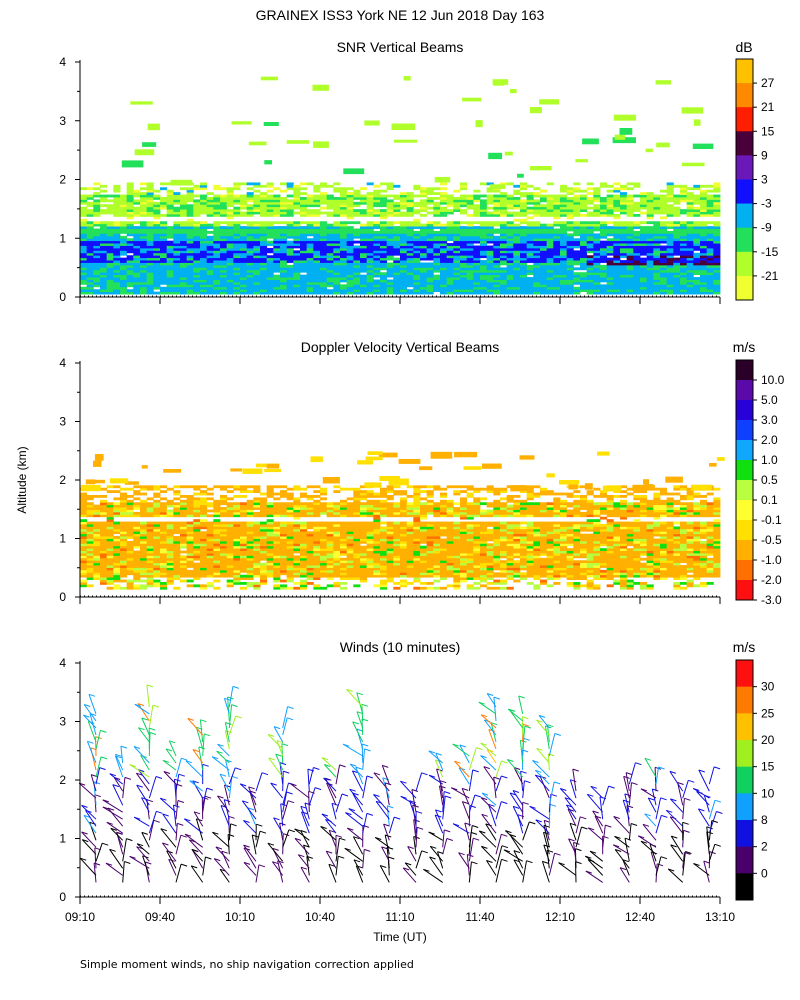  What do you see at coordinates (271, 124) in the screenshot?
I see `field-patch` at bounding box center [271, 124].